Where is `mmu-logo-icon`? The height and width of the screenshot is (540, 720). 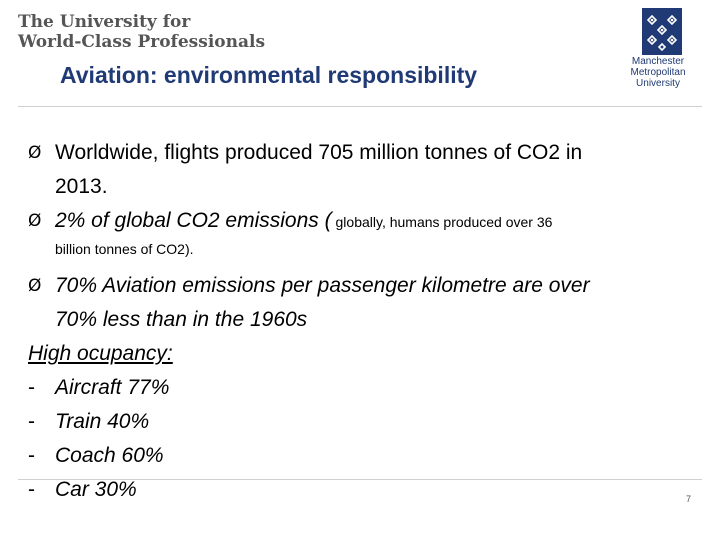
mmu-logo-icon is located at coordinates (662, 31).